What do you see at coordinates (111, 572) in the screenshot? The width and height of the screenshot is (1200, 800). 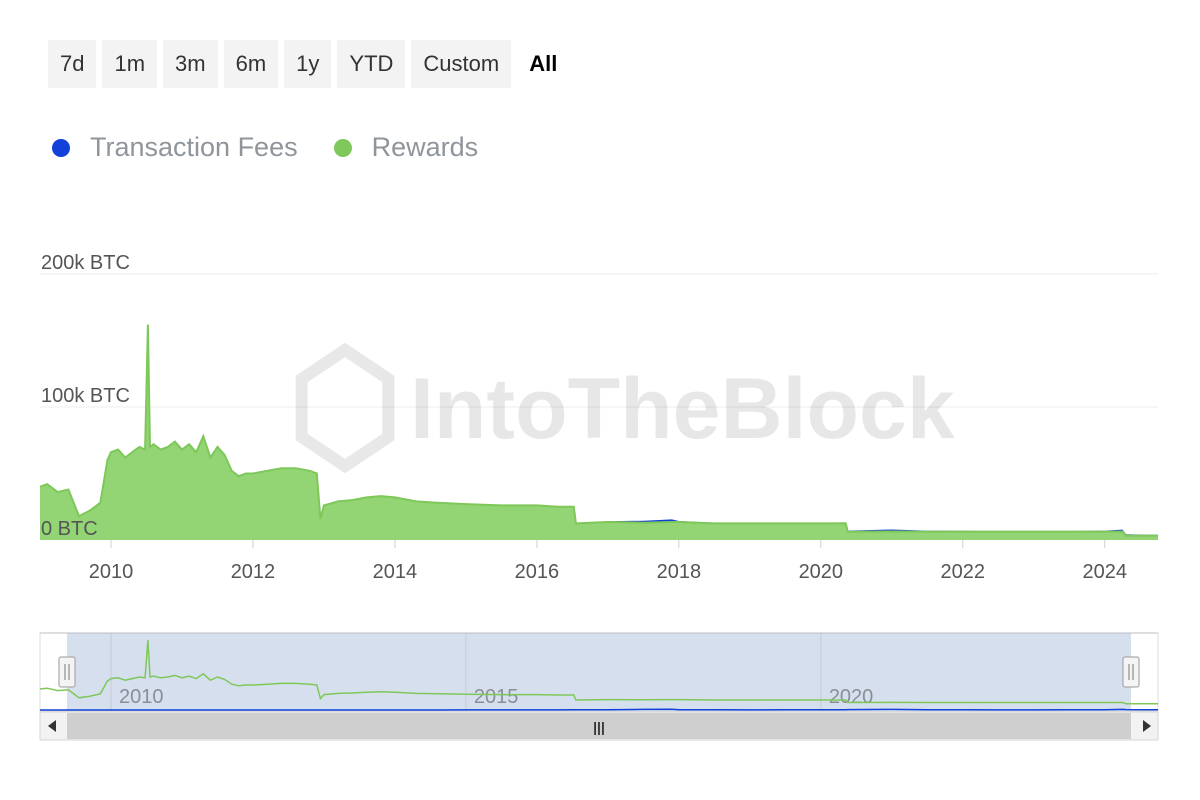 I see `x-tick-label: 2010` at bounding box center [111, 572].